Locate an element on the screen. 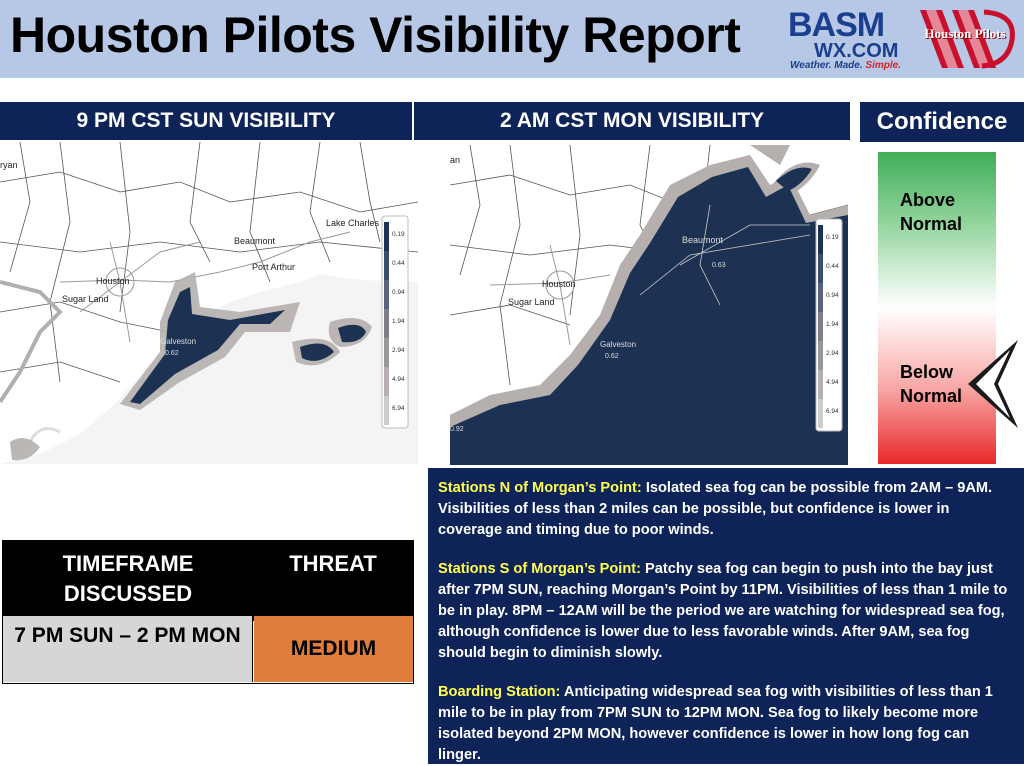 Image resolution: width=1024 pixels, height=766 pixels. timeframe-header: TIMEFRAME DISCUSSED is located at coordinates (128, 581).